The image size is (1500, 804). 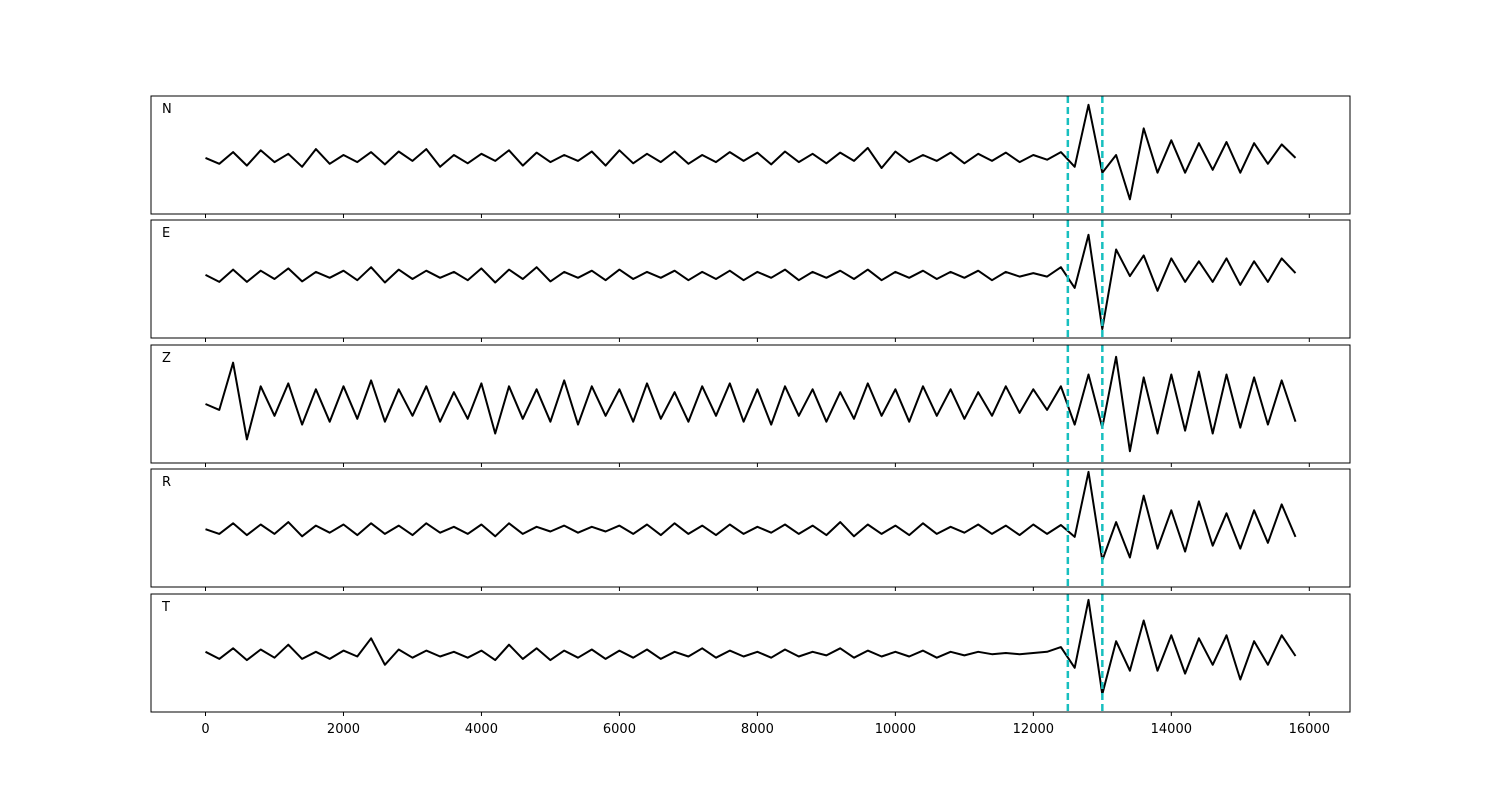 I want to click on panel-label: Z, so click(x=166, y=358).